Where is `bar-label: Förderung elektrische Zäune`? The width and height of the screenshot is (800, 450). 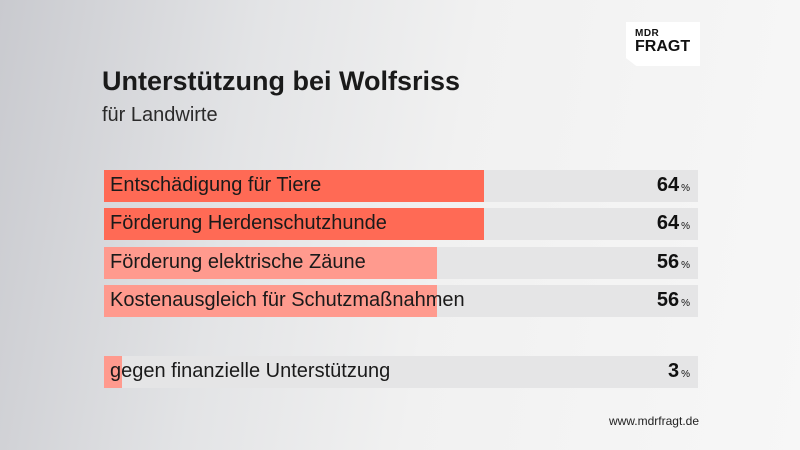
bar-label: Förderung elektrische Zäune is located at coordinates (238, 262).